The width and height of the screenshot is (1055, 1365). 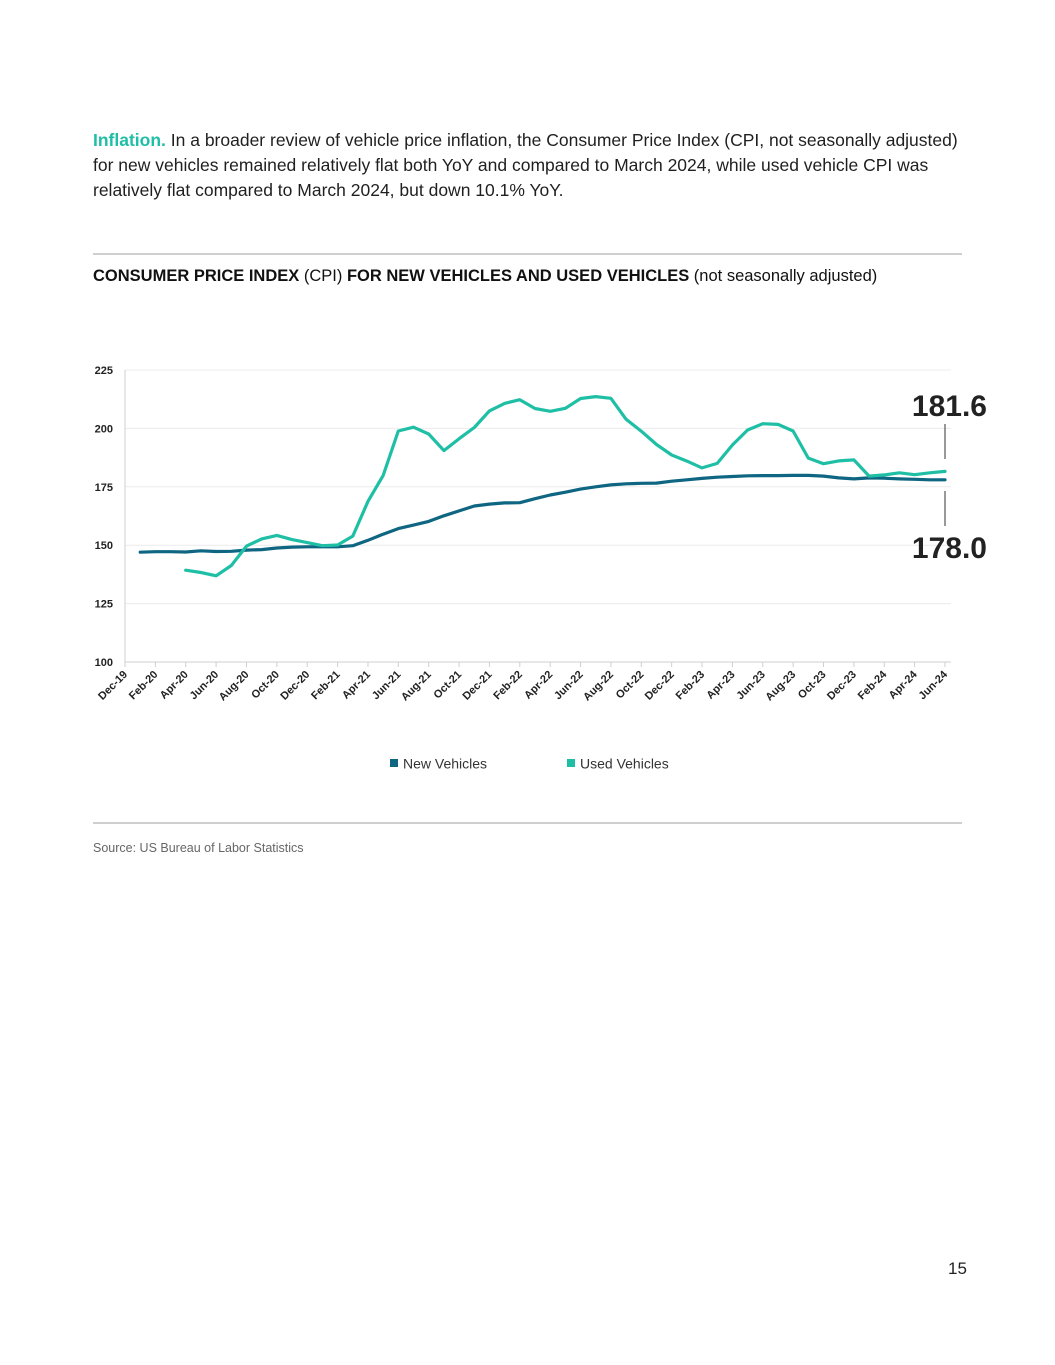 I want to click on used-vehicles-line, so click(x=565, y=486).